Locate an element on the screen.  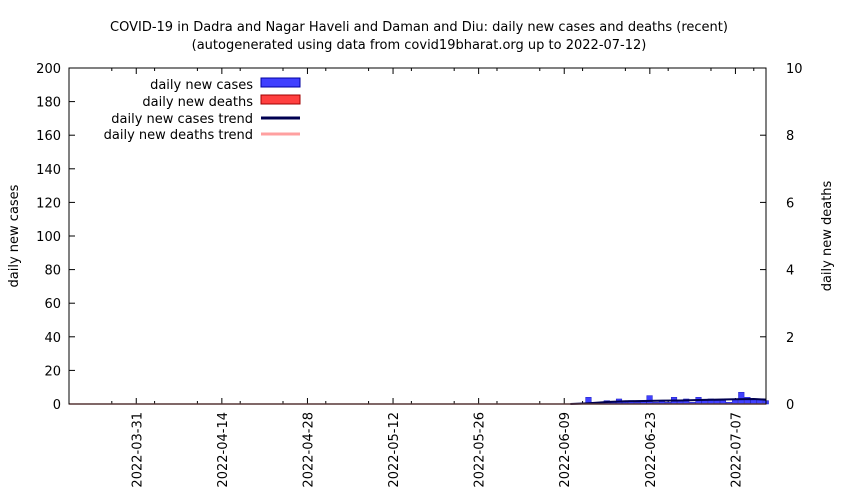
y-tick-label: 60 is located at coordinates (52, 304).